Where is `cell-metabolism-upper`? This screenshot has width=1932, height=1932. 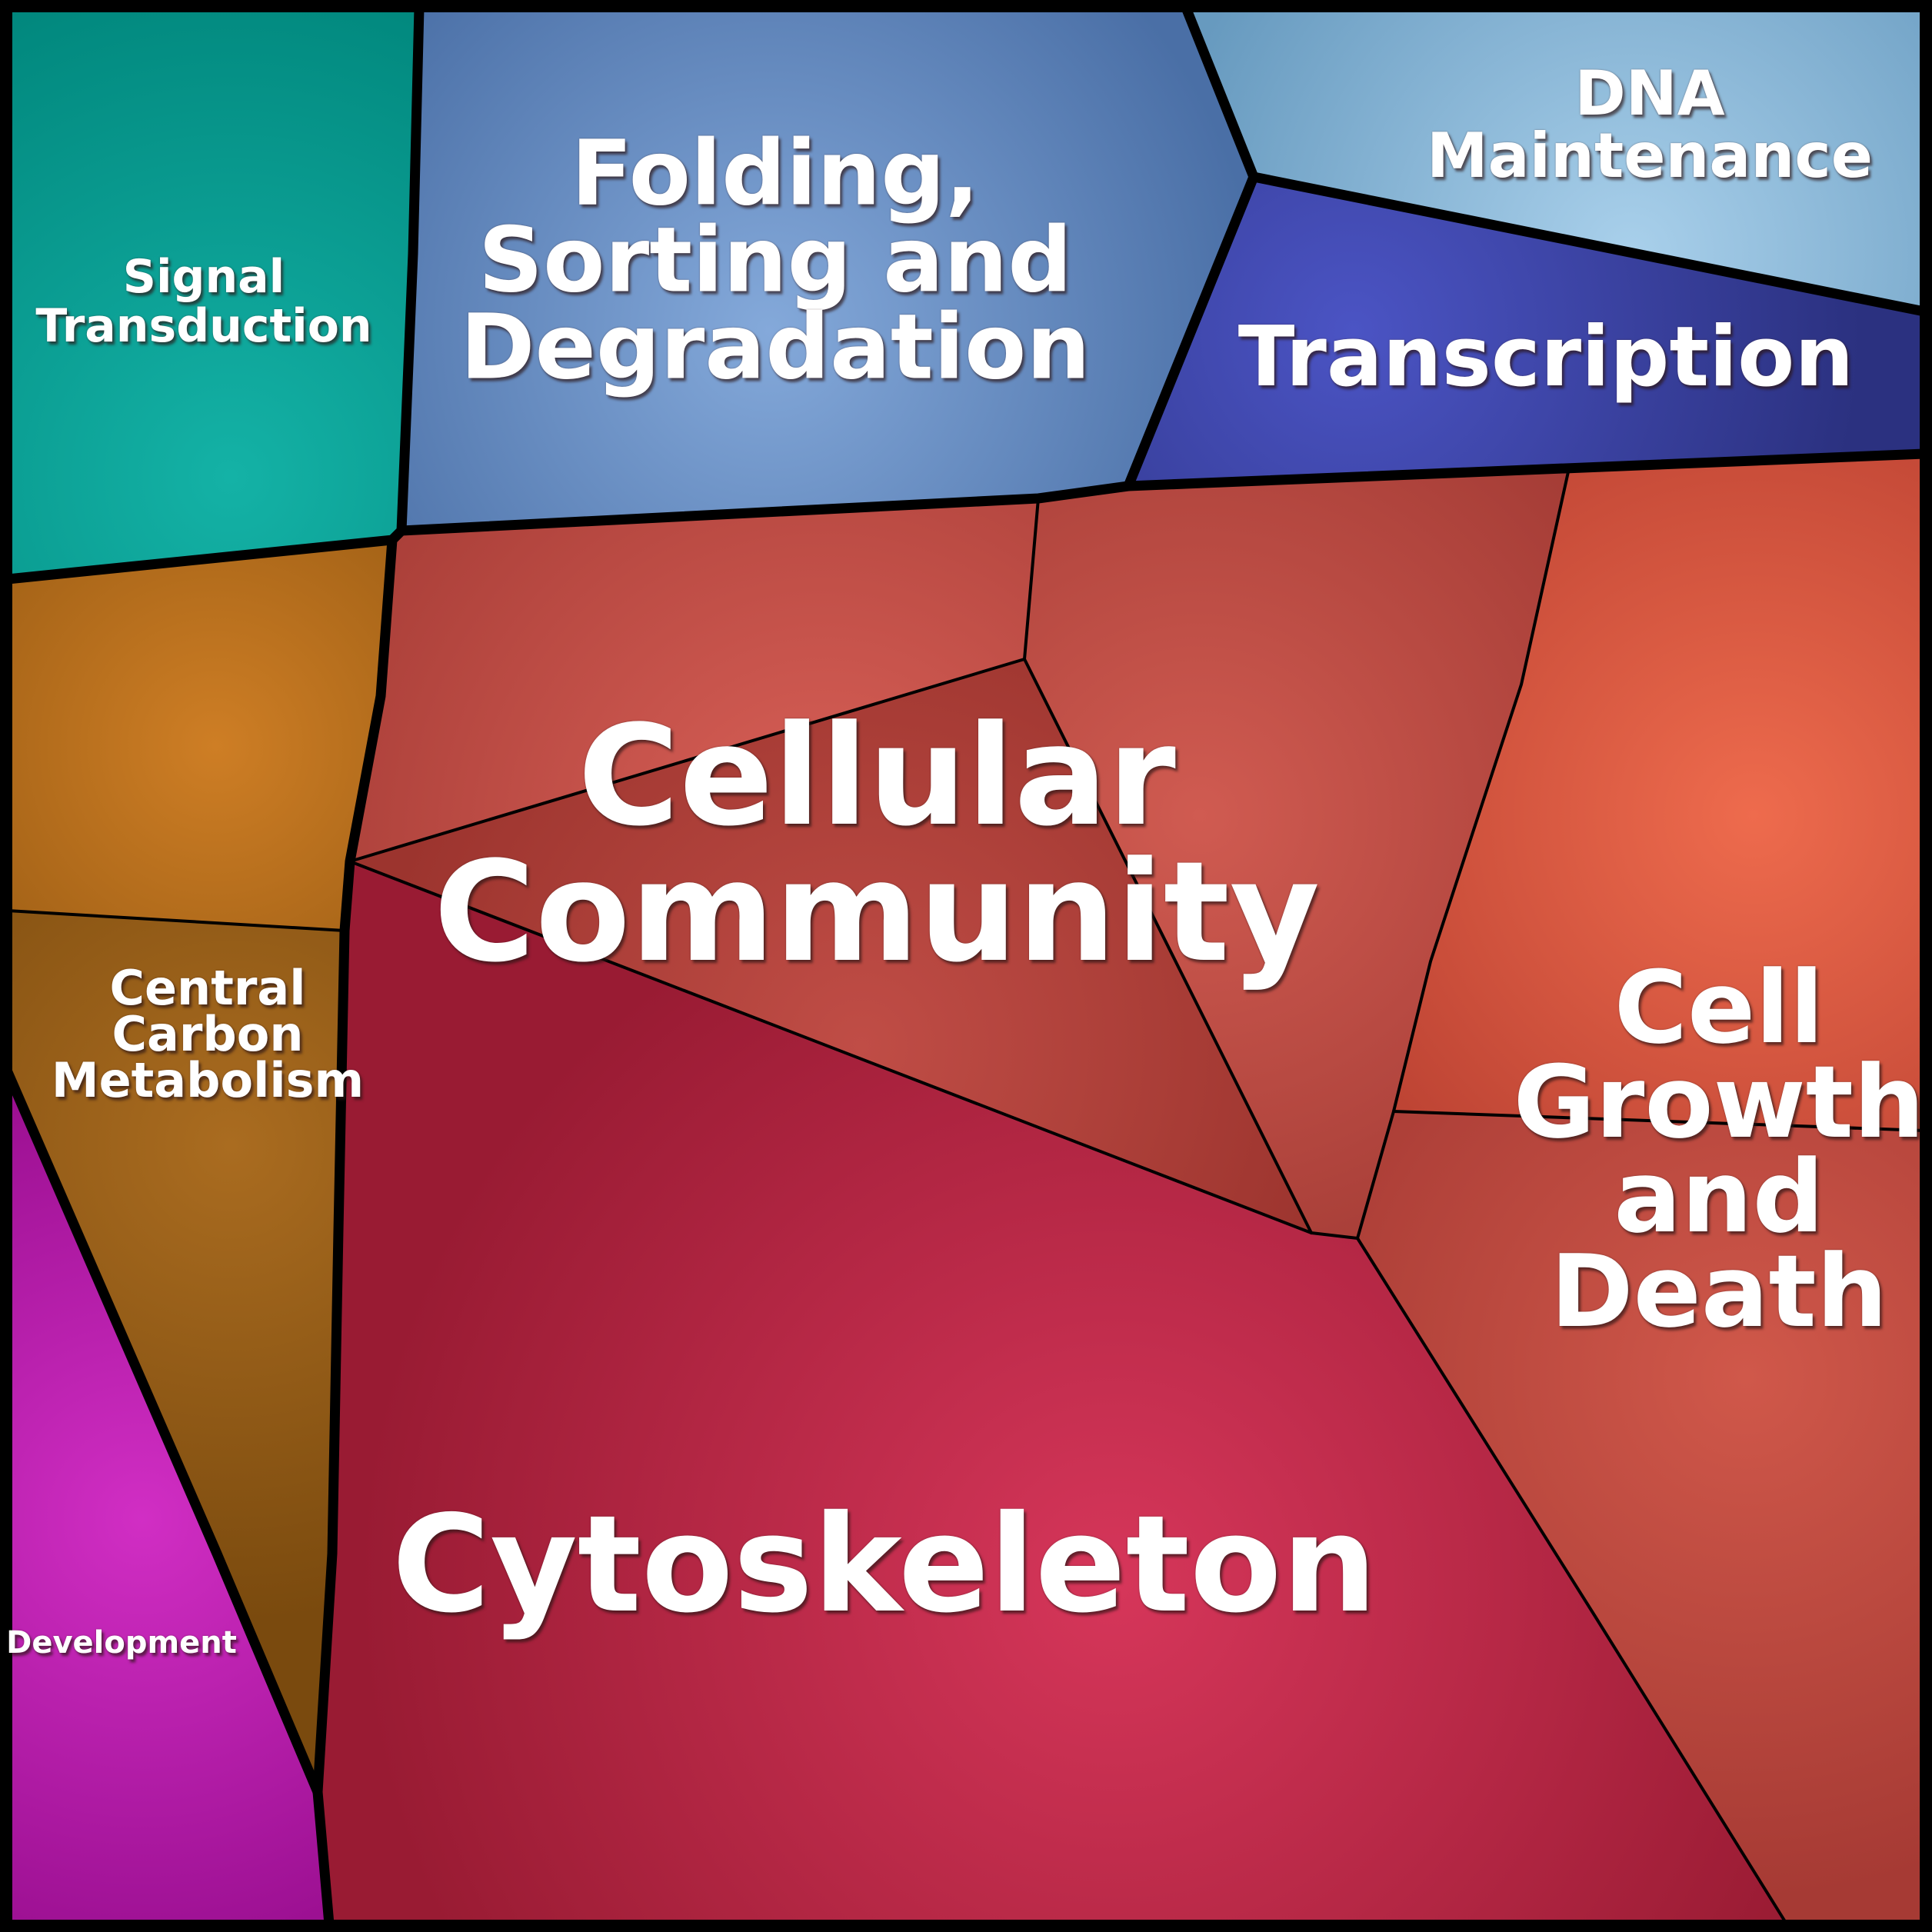 cell-metabolism-upper is located at coordinates (200, 735).